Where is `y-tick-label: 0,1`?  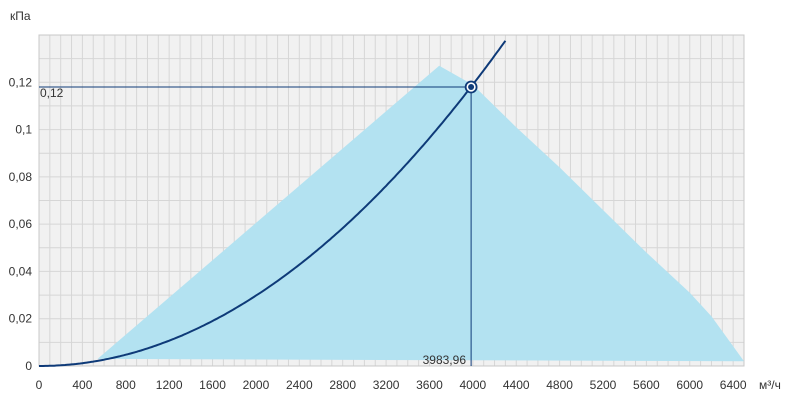
y-tick-label: 0,1 is located at coordinates (23, 130).